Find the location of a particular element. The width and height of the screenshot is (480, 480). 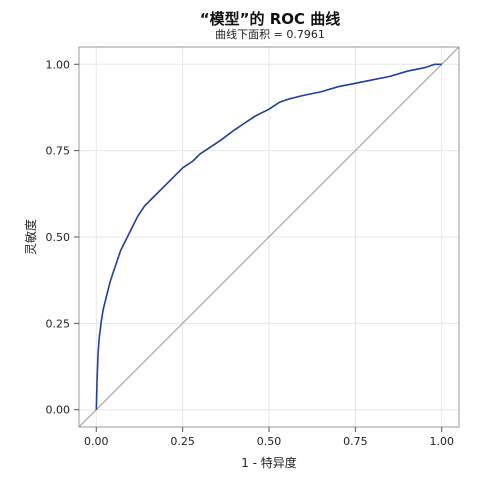

x-tick-label: 0.00 is located at coordinates (96, 441).